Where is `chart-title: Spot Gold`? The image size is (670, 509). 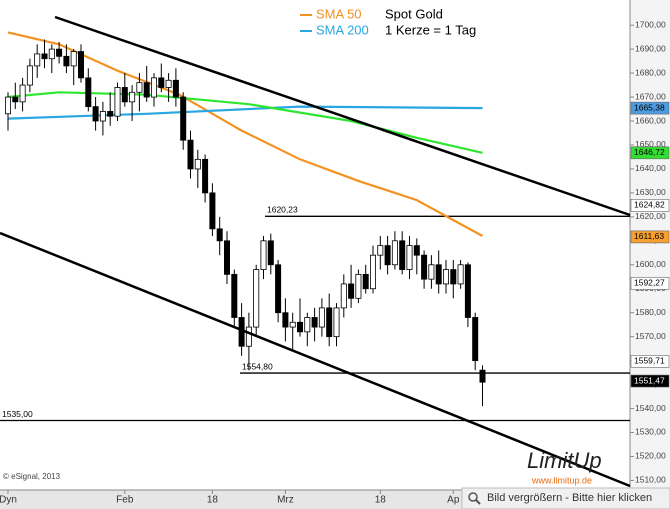
chart-title: Spot Gold is located at coordinates (414, 13).